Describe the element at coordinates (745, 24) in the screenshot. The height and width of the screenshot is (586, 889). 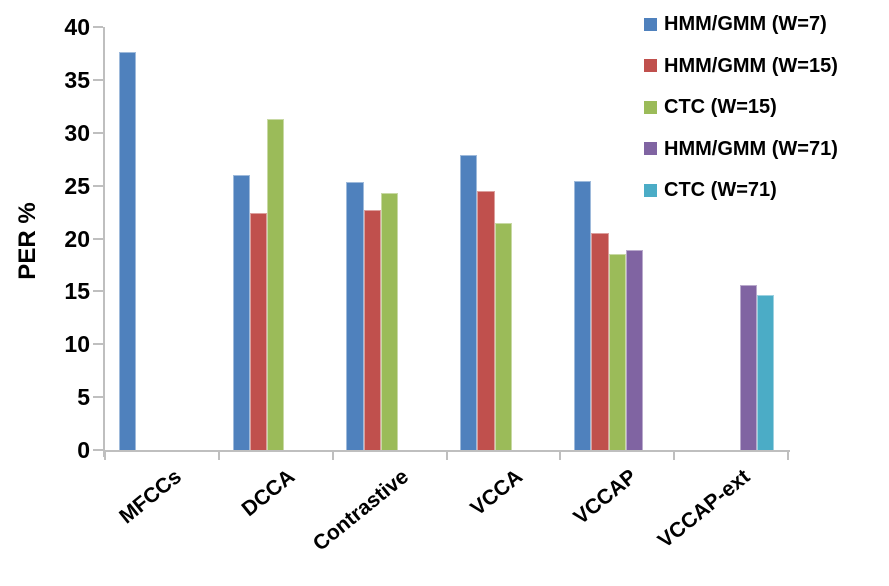
I see `legend-label: HMM/GMM (W=7)` at that location.